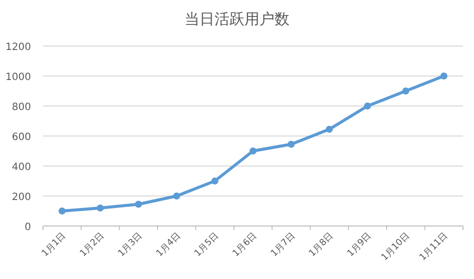 This screenshot has height=279, width=474. What do you see at coordinates (283, 245) in the screenshot?
I see `x-tick-label: 1月7日` at bounding box center [283, 245].